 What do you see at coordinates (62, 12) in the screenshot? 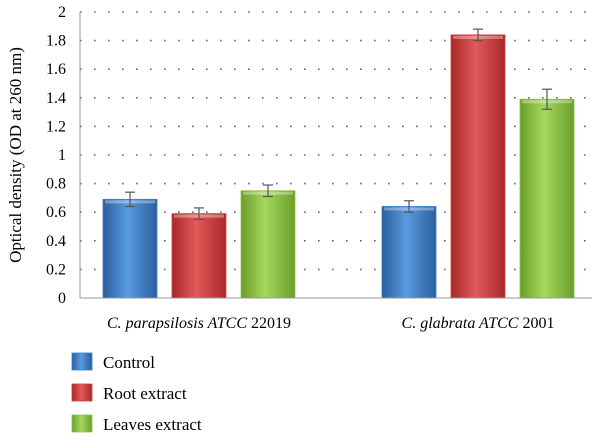
I see `y-tick-label: 2` at bounding box center [62, 12].